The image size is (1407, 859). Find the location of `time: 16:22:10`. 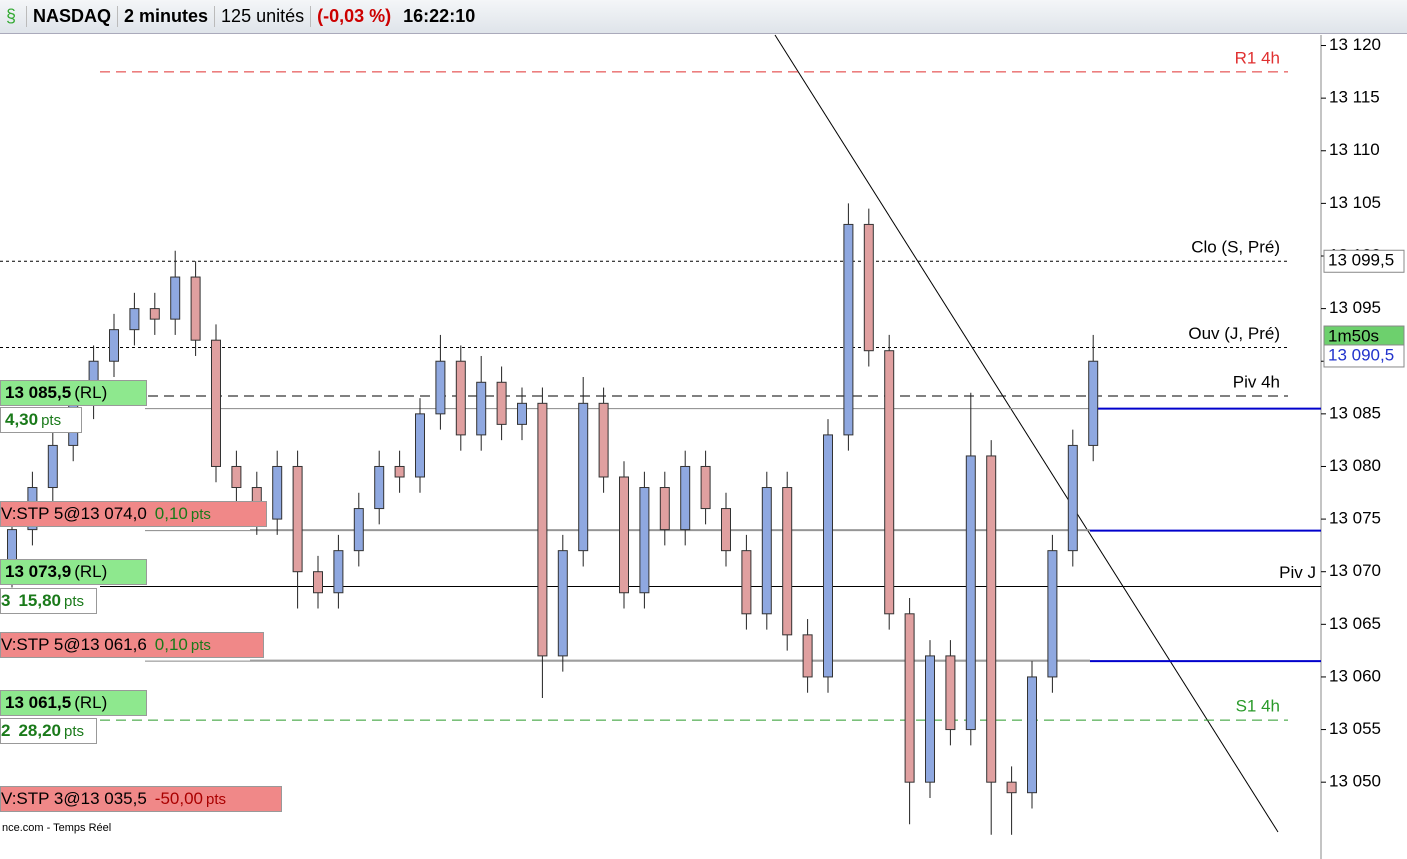

time: 16:22:10 is located at coordinates (439, 16).